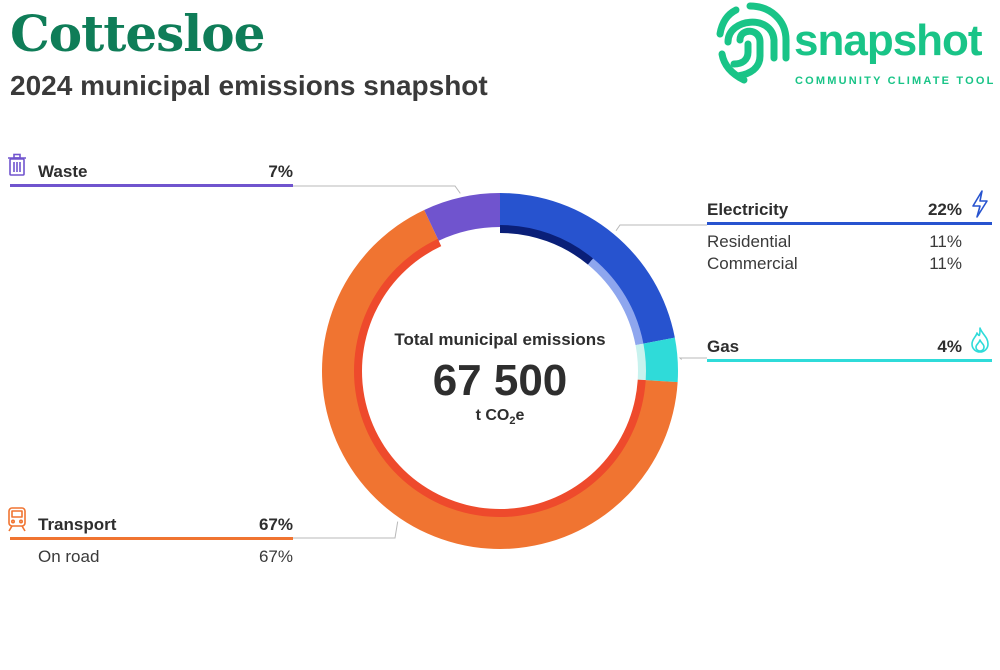 This screenshot has height=670, width=1000. I want to click on leader-line-electricity, so click(661, 228).